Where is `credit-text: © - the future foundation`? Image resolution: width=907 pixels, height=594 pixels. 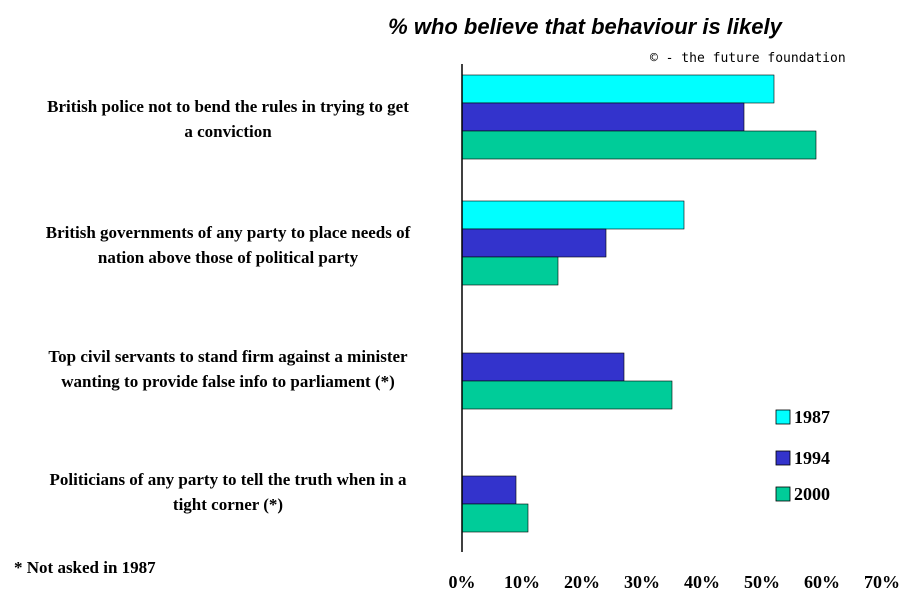 credit-text: © - the future foundation is located at coordinates (748, 58).